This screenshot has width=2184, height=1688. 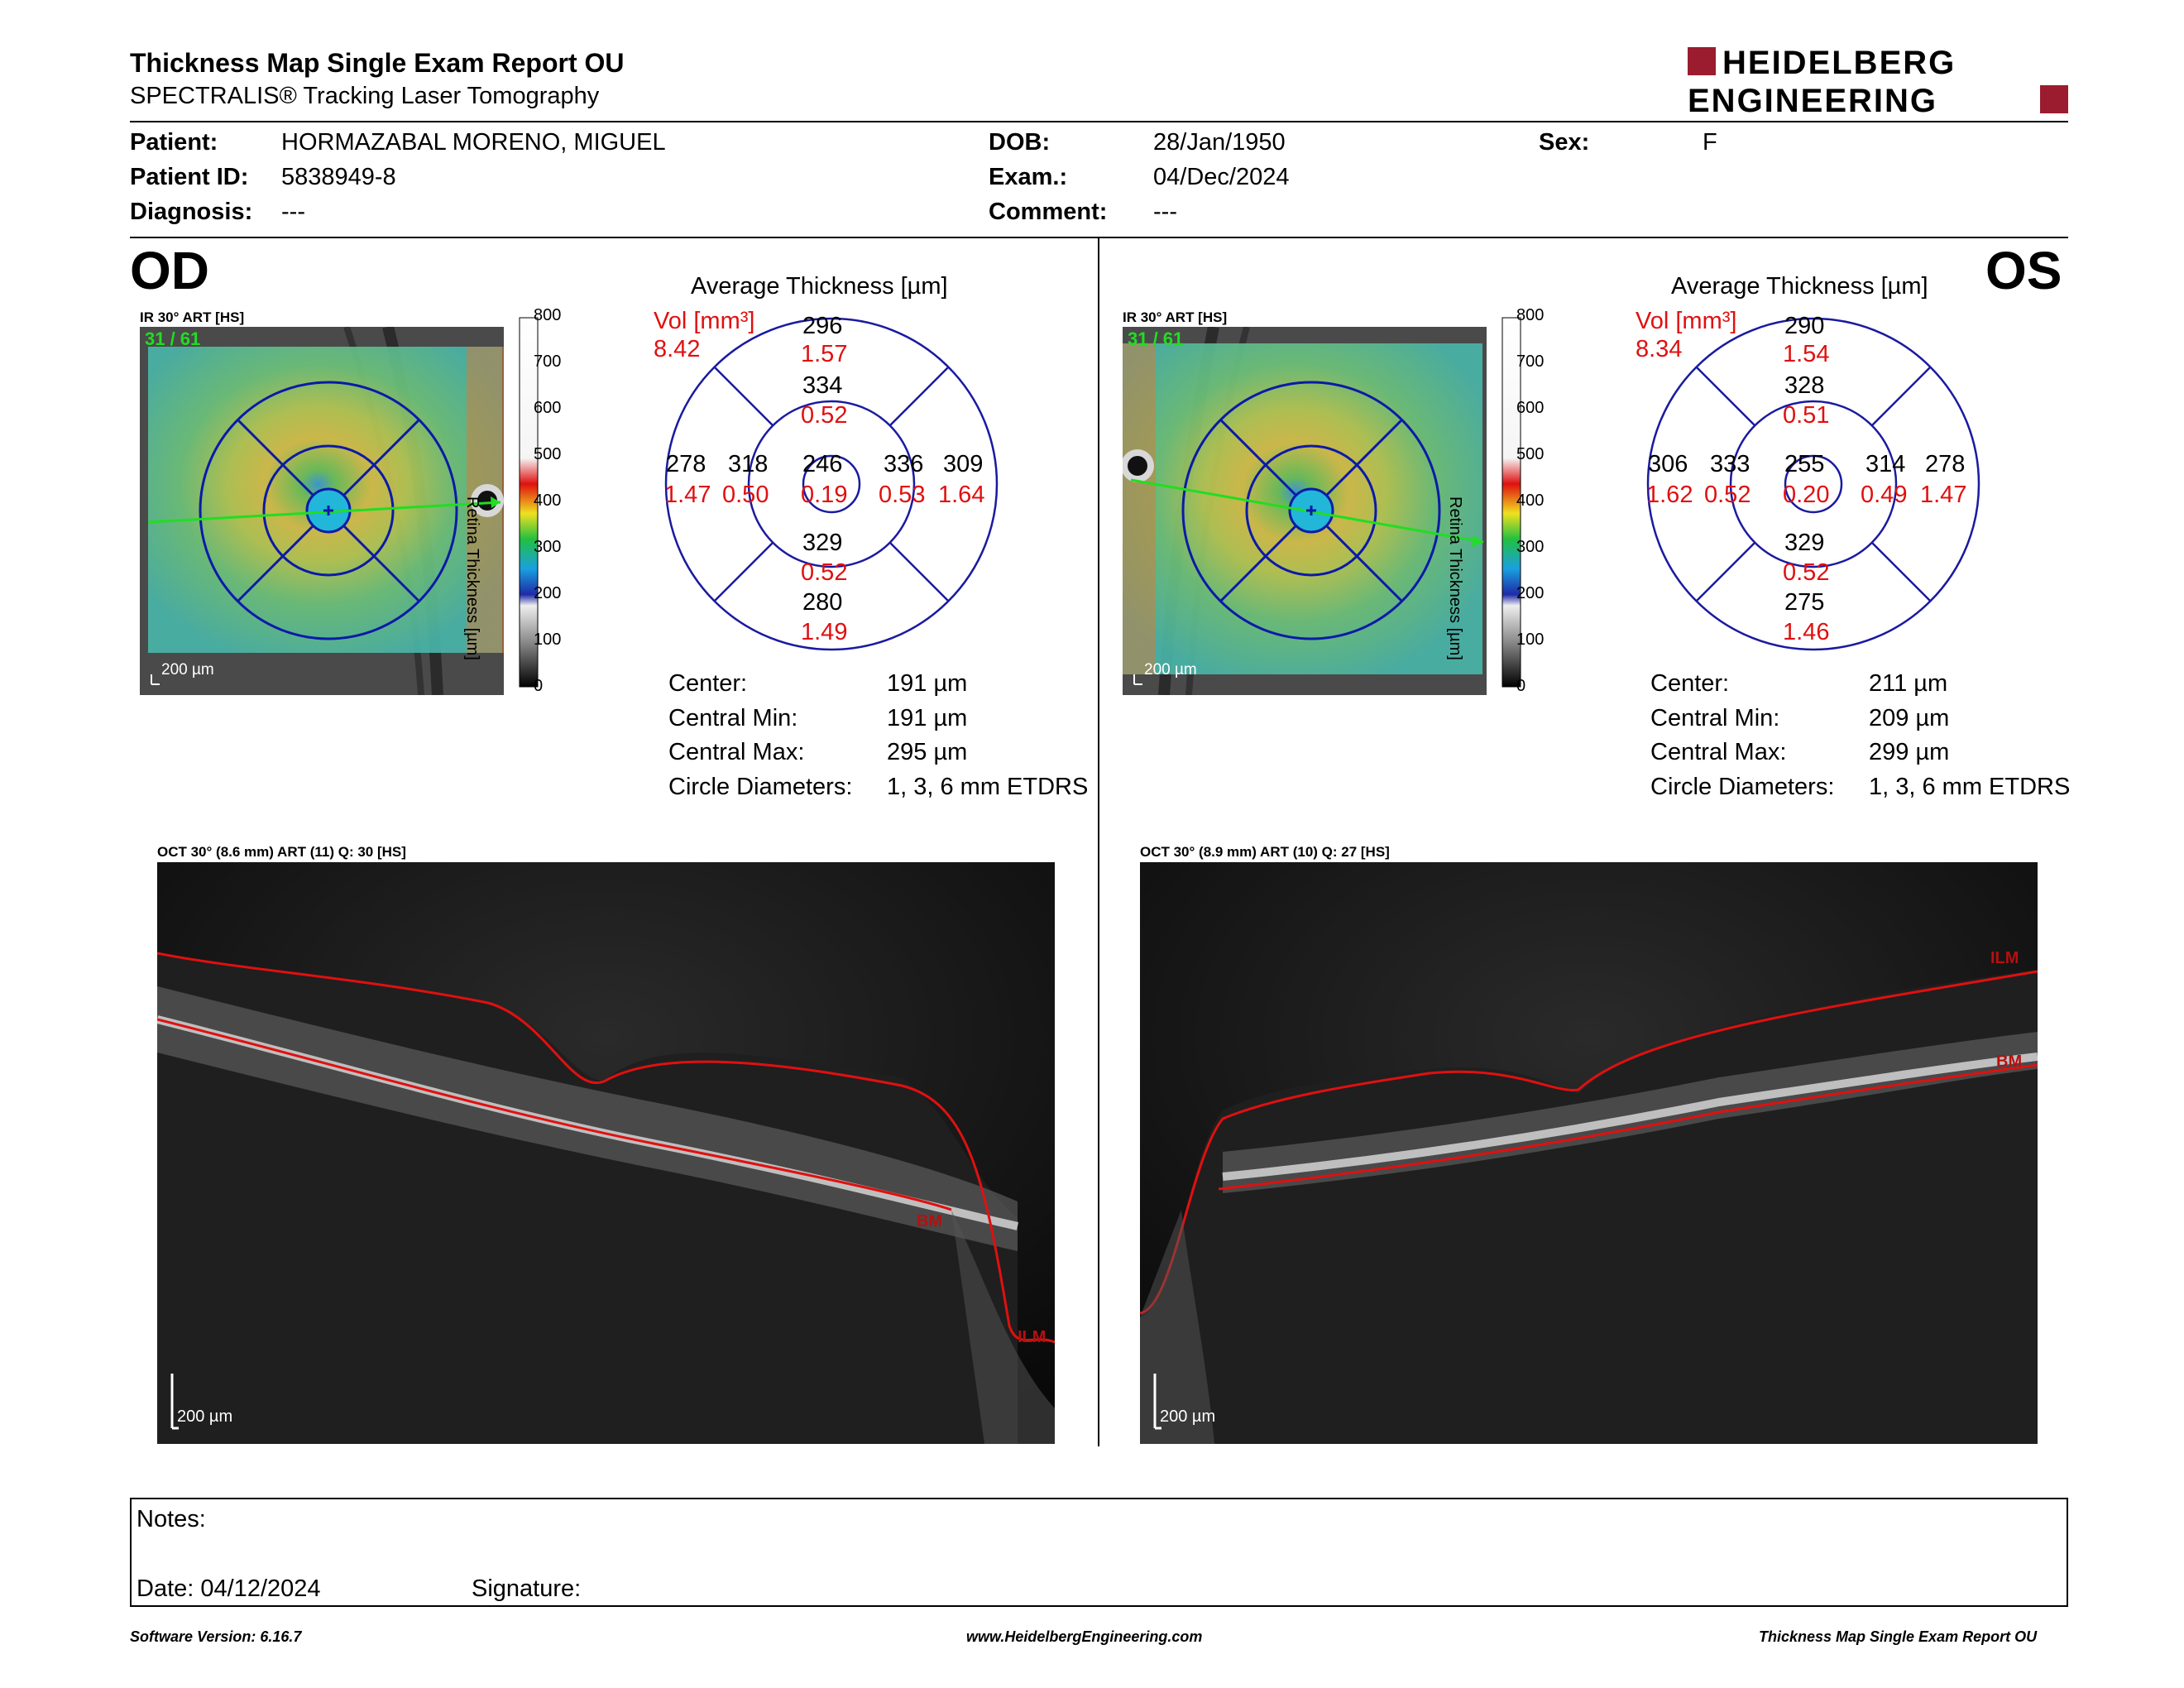 I want to click on exam-label: Exam.:, so click(x=1028, y=177).